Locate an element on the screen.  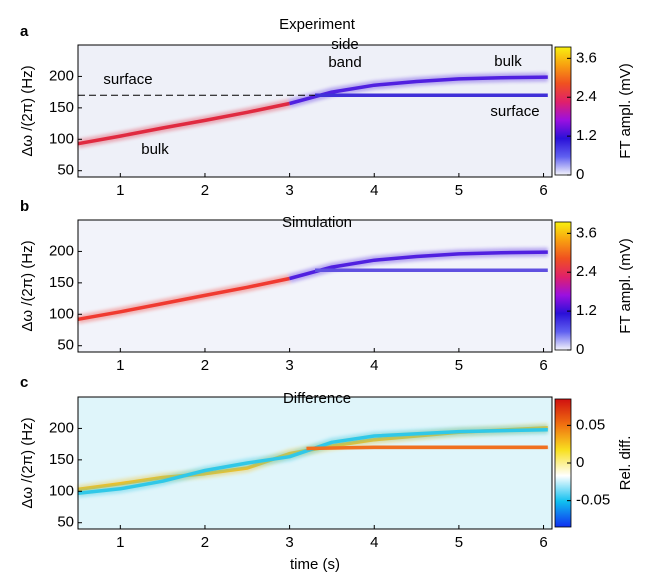
colorbar-label: Rel. diff. is located at coordinates (625, 463).